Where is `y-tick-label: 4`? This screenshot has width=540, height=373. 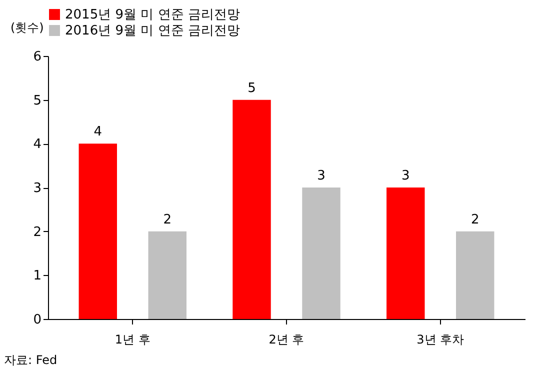 y-tick-label: 4 is located at coordinates (37, 144).